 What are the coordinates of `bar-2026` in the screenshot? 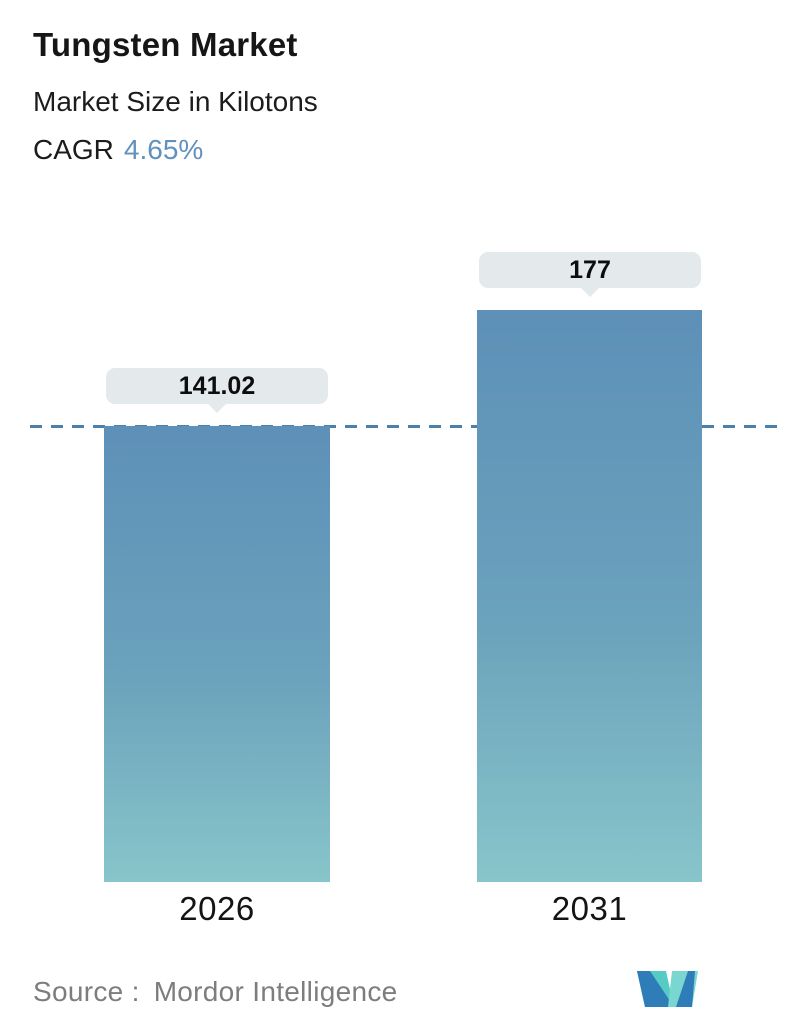 It's located at (217, 654).